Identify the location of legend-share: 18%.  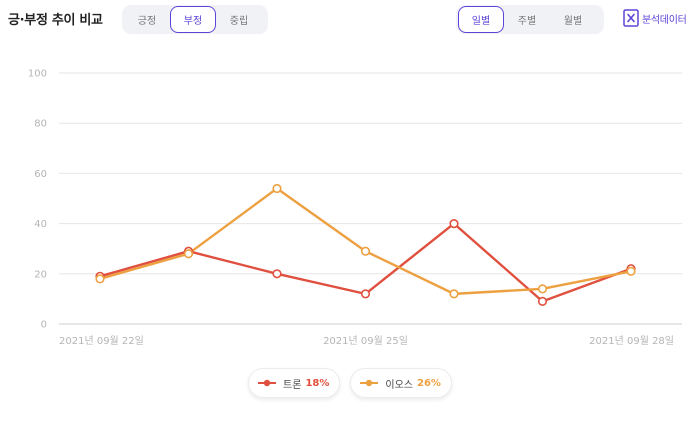
(317, 383).